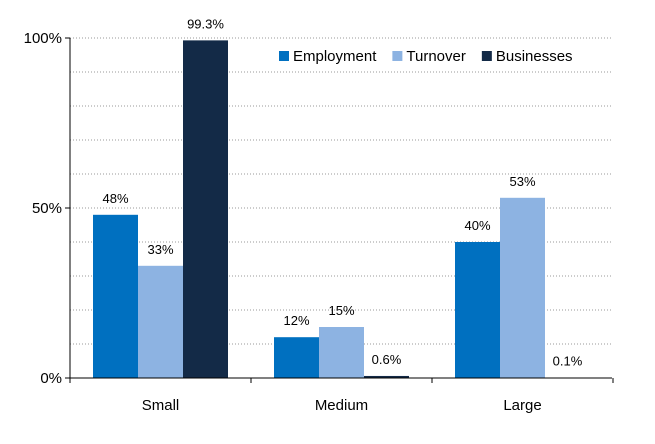 The height and width of the screenshot is (444, 655). What do you see at coordinates (160, 249) in the screenshot?
I see `data-label: 33%` at bounding box center [160, 249].